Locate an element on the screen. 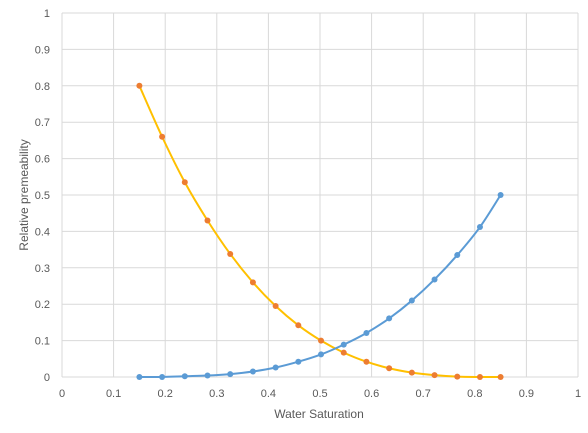 The height and width of the screenshot is (433, 588). y-tick-label: 0.5 is located at coordinates (42, 196).